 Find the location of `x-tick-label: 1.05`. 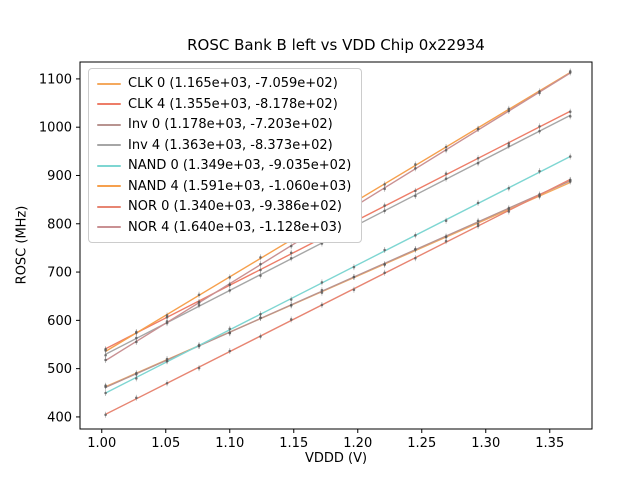

x-tick-label: 1.05 is located at coordinates (165, 443).